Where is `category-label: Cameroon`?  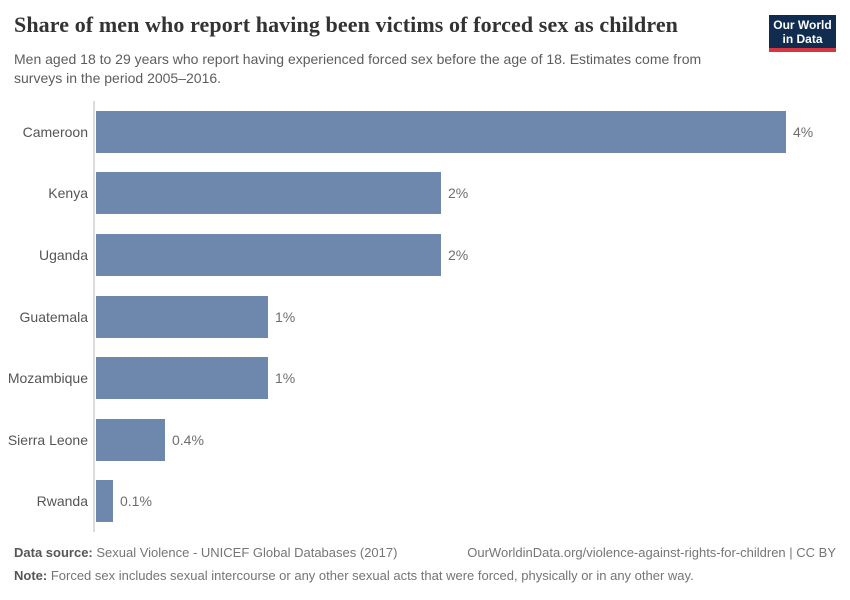
category-label: Cameroon is located at coordinates (55, 131).